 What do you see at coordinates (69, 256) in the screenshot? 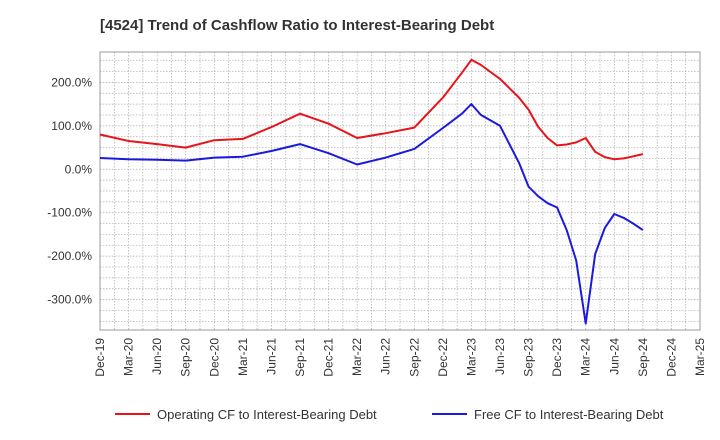
I see `y-tick-label: -200.0%` at bounding box center [69, 256].